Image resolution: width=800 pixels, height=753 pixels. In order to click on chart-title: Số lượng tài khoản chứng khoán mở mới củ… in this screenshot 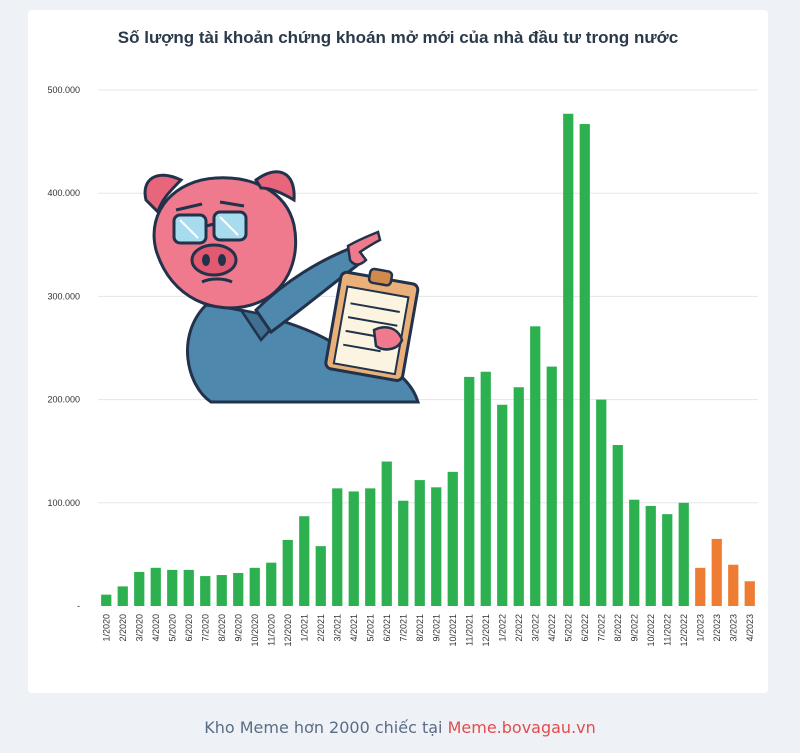, I will do `click(398, 37)`.